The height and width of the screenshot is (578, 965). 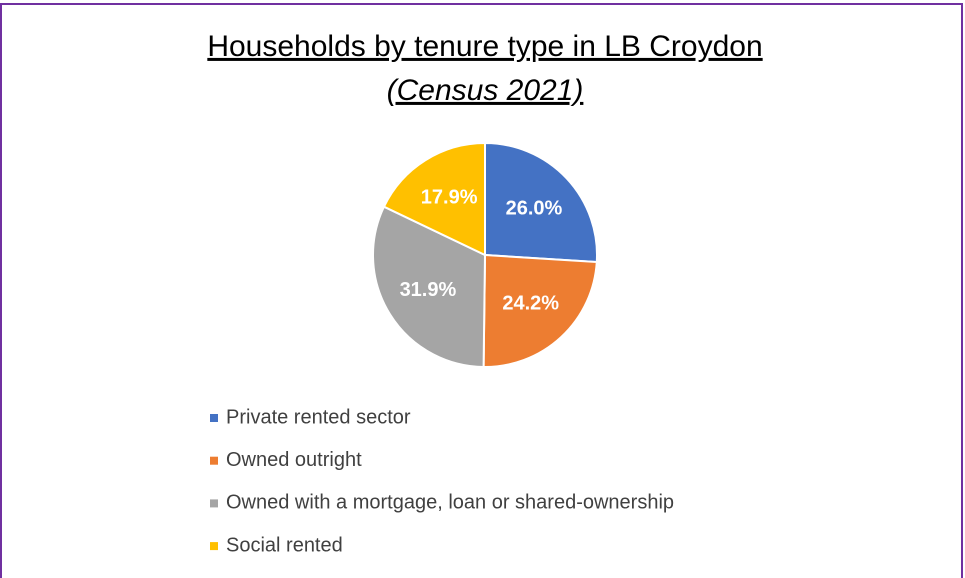 I want to click on data-label: 24.2%, so click(x=530, y=304).